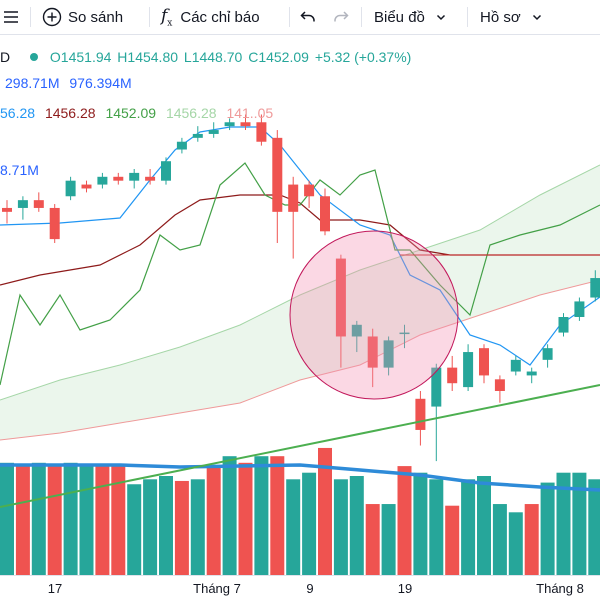  I want to click on undo-button, so click(308, 17).